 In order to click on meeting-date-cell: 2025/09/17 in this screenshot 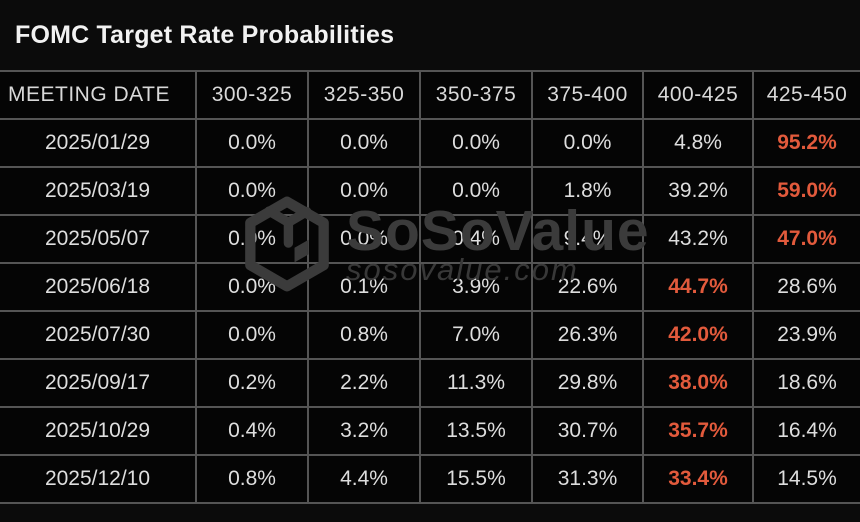, I will do `click(98, 383)`.